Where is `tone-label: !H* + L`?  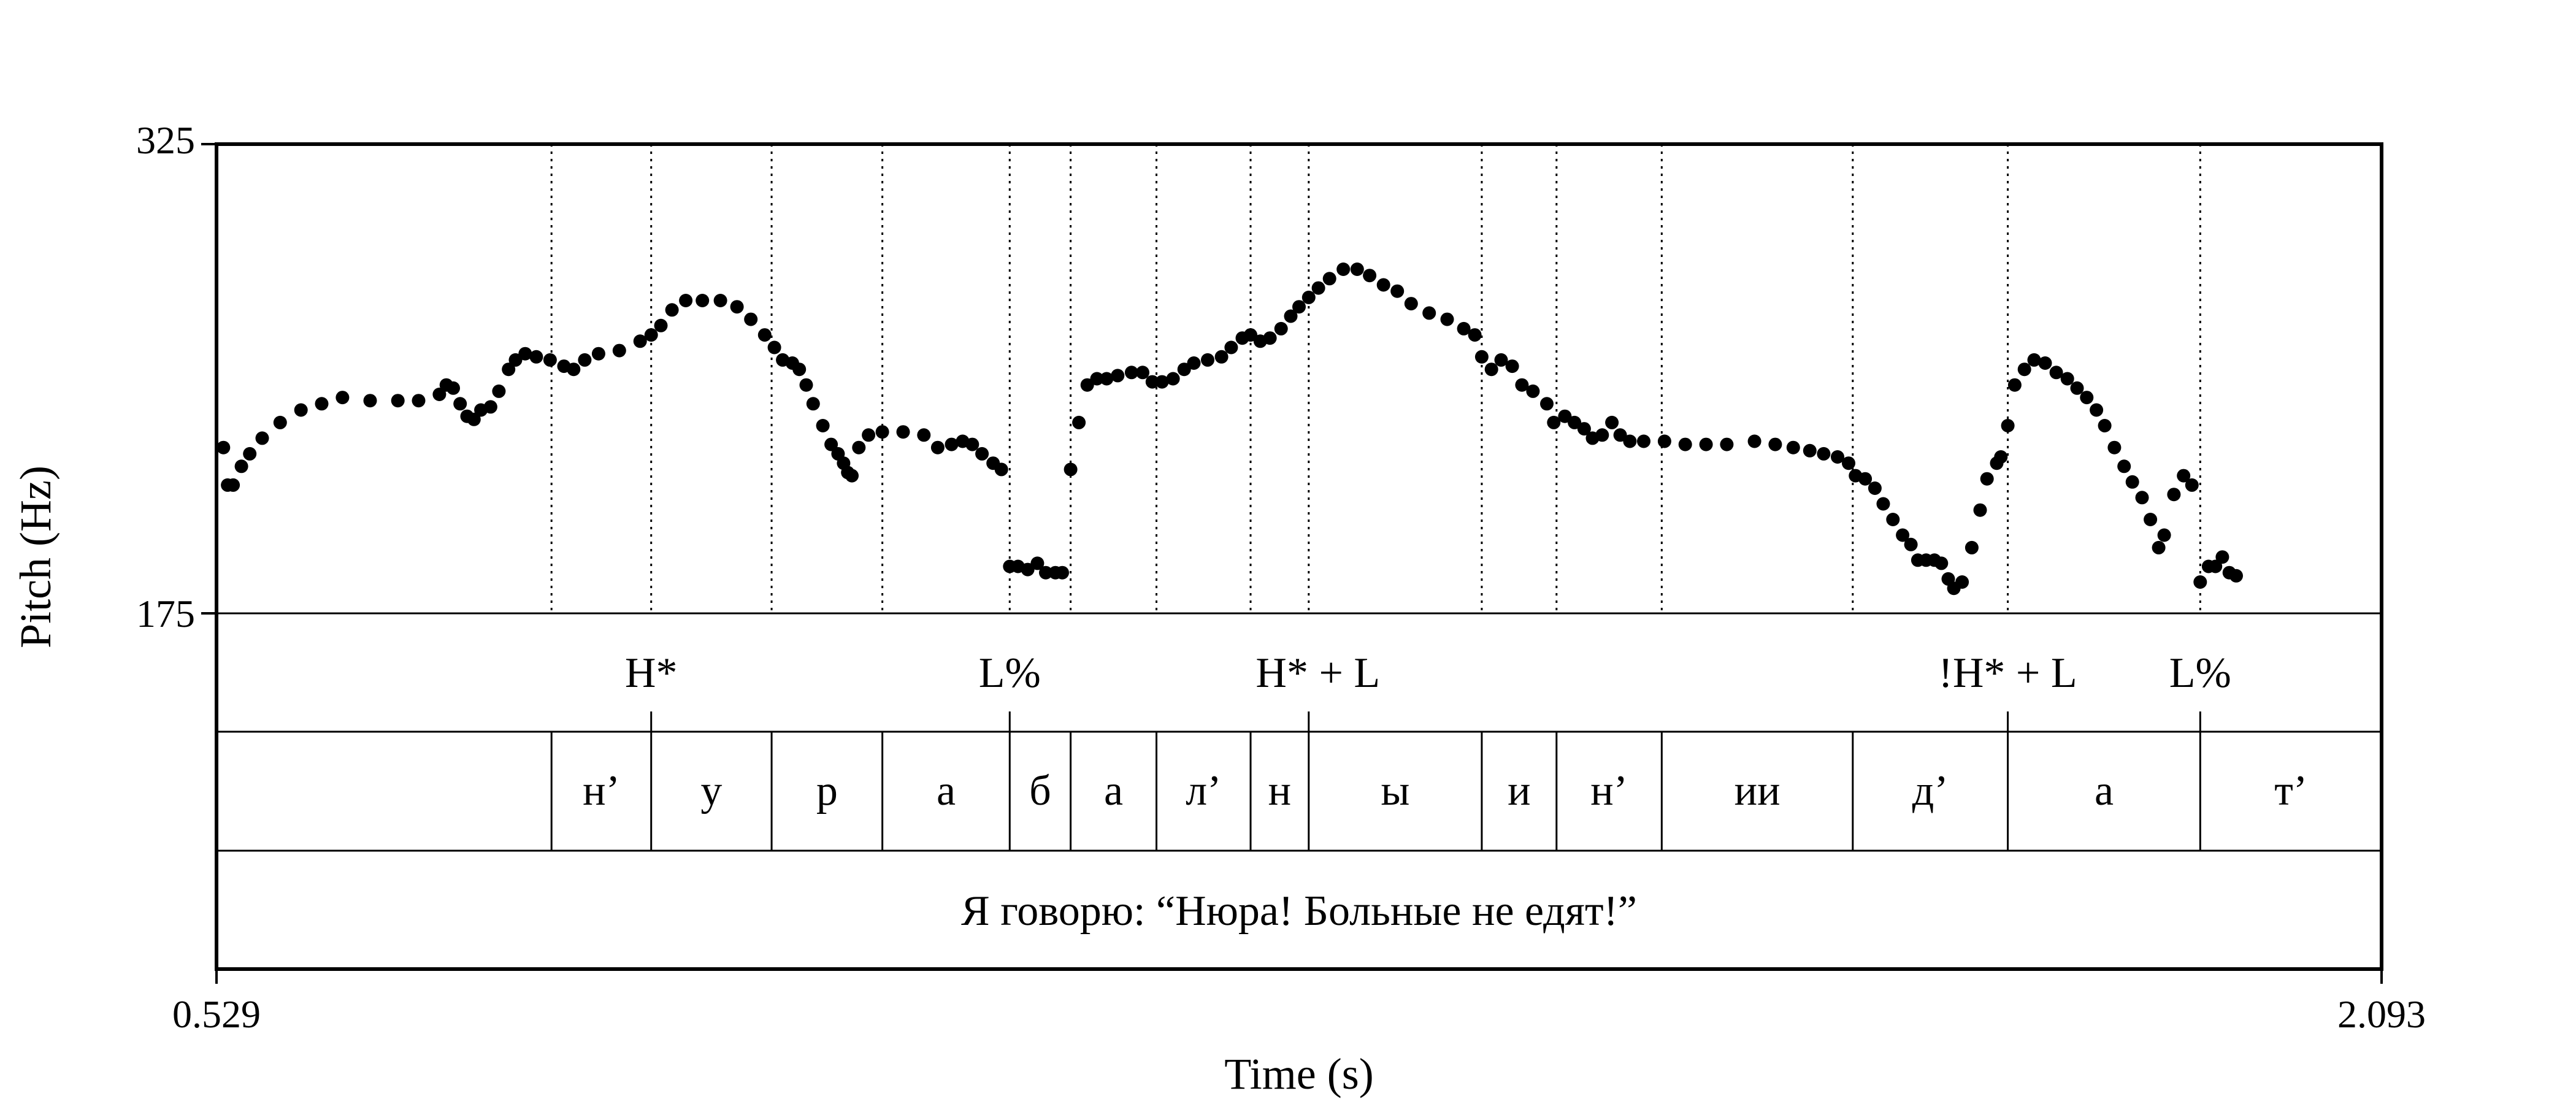
tone-label: !H* + L is located at coordinates (2008, 673).